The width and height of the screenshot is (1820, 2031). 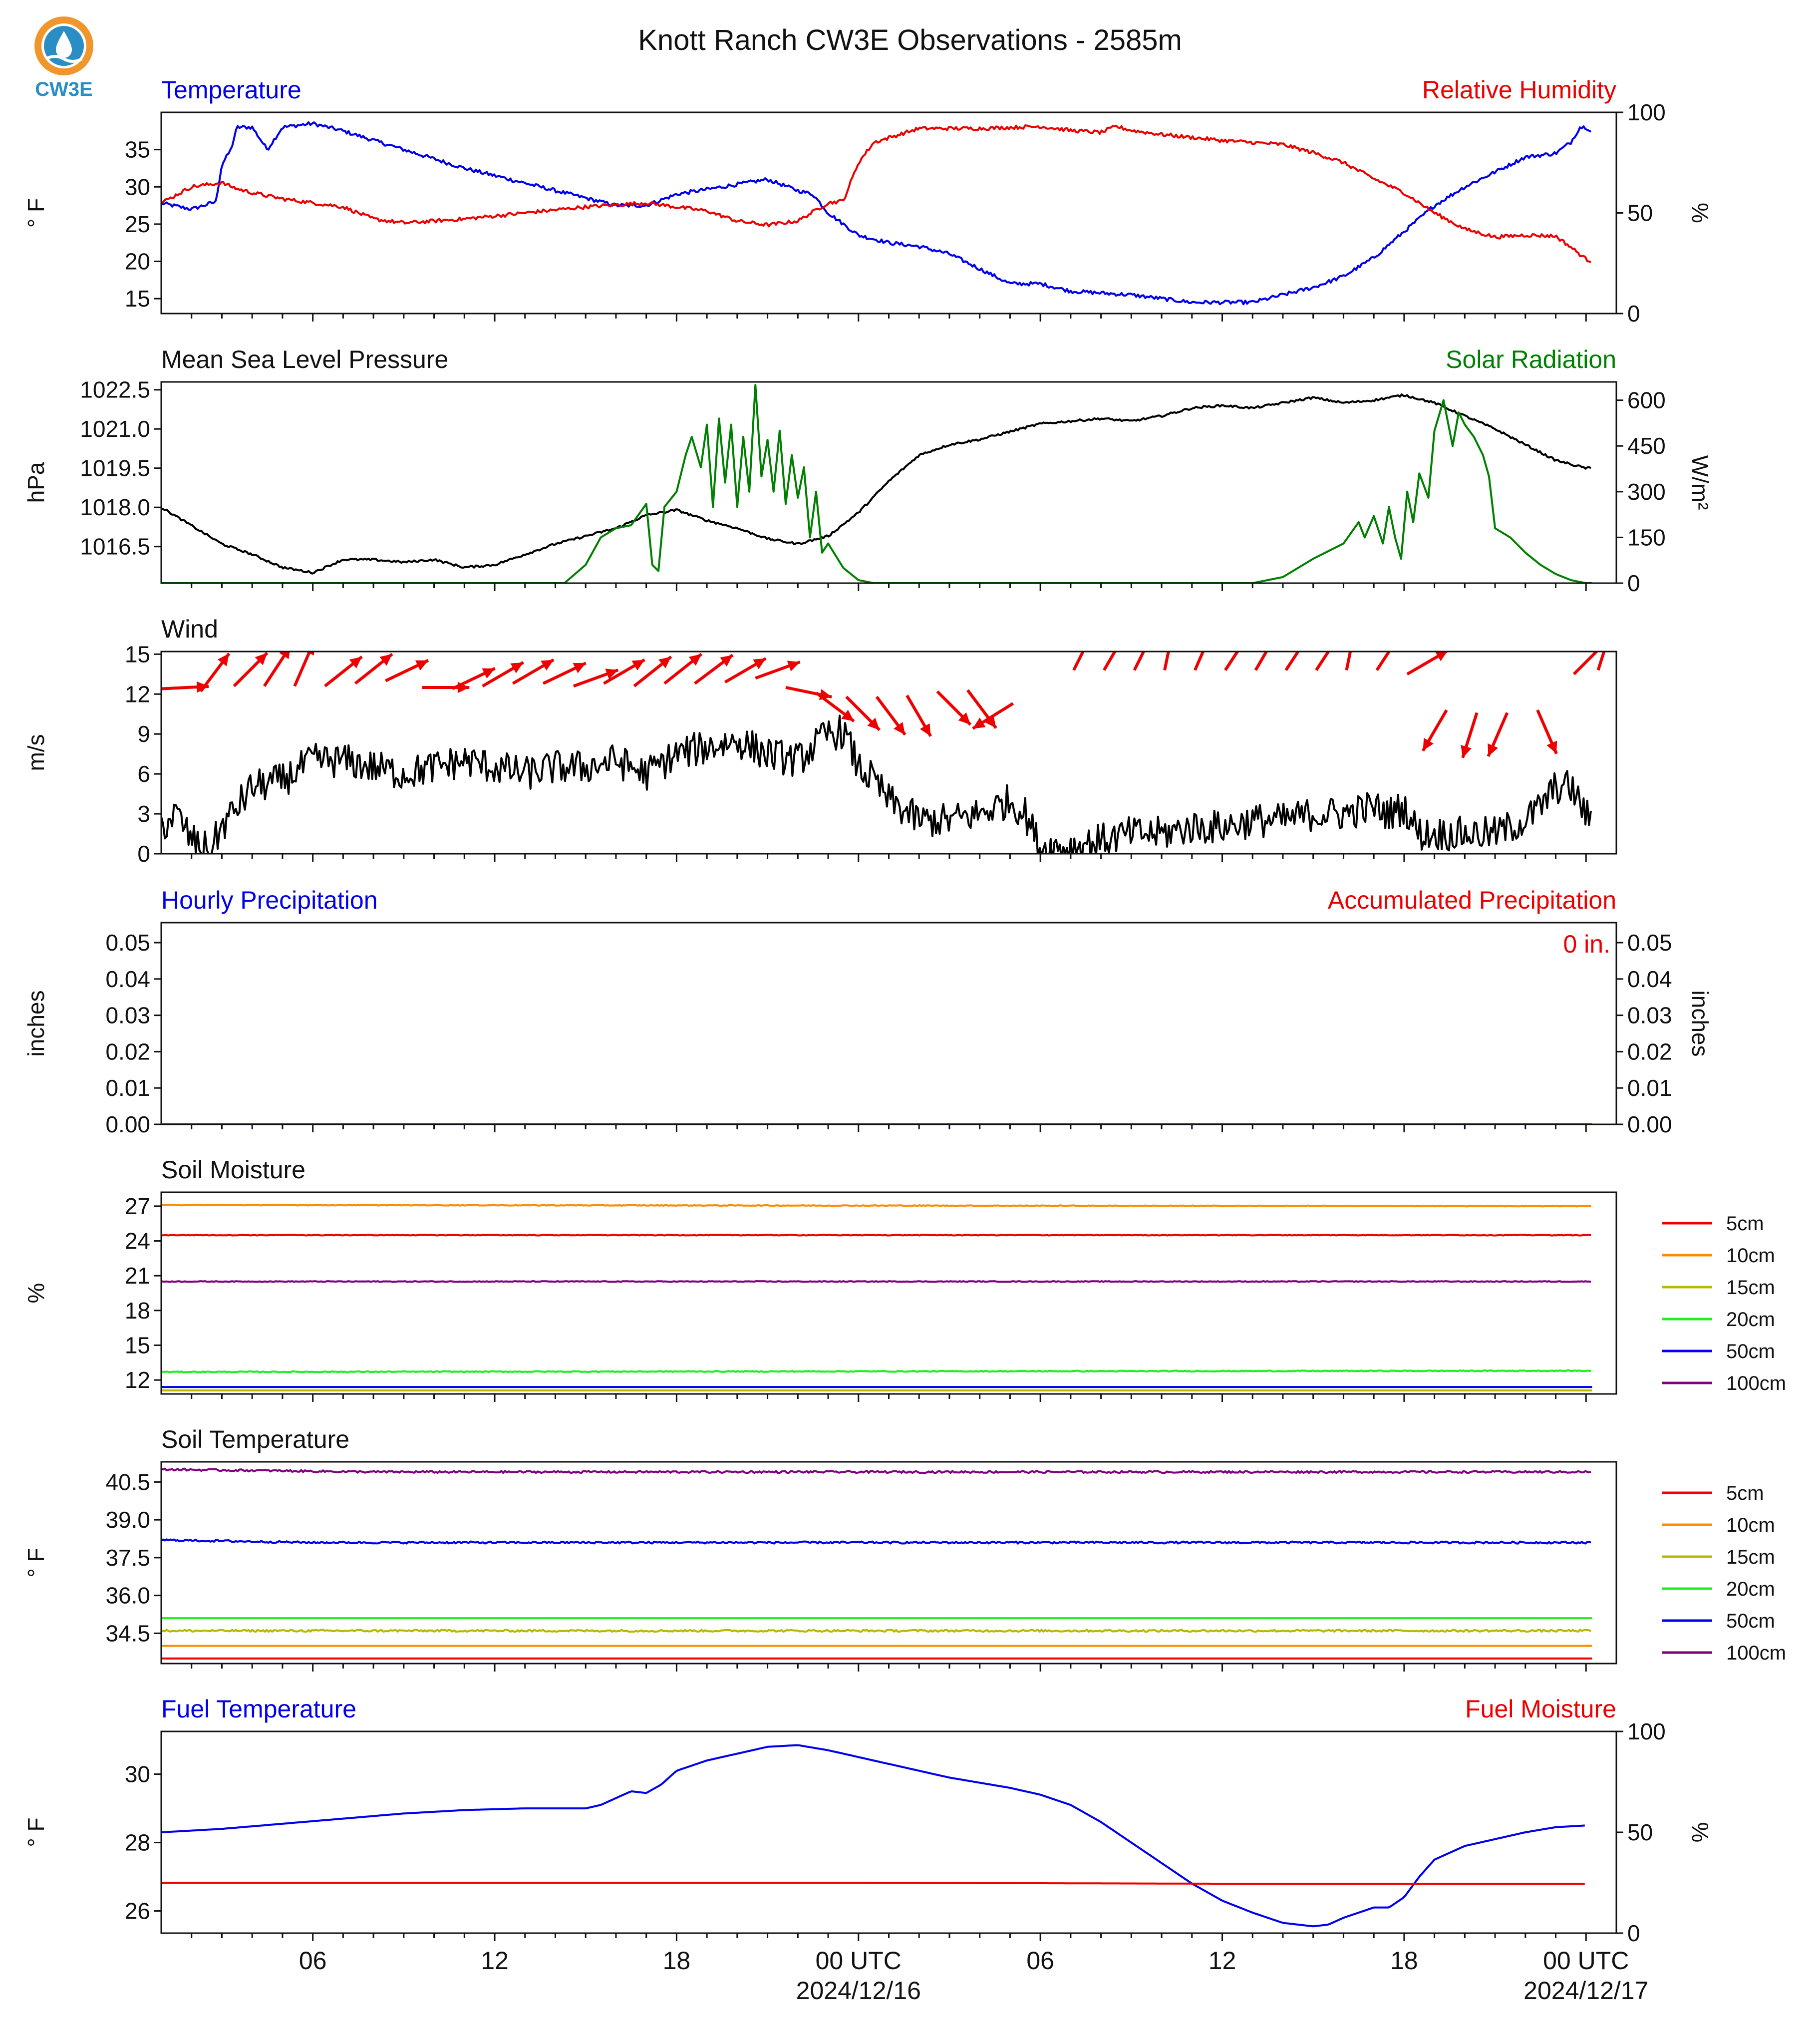 I want to click on y-tick-label: 34.5, so click(x=127, y=1633).